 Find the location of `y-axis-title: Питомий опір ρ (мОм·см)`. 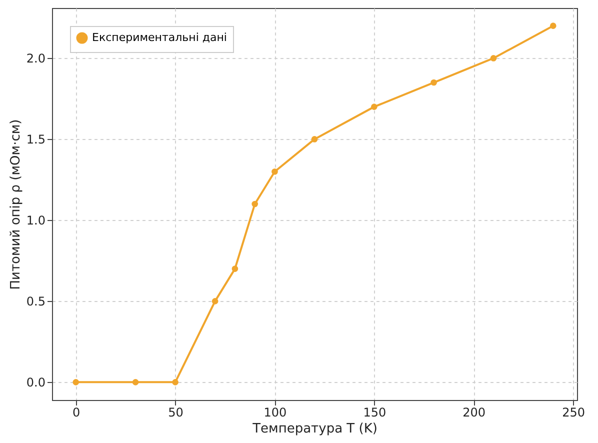

y-axis-title: Питомий опір ρ (мОм·см) is located at coordinates (16, 204).